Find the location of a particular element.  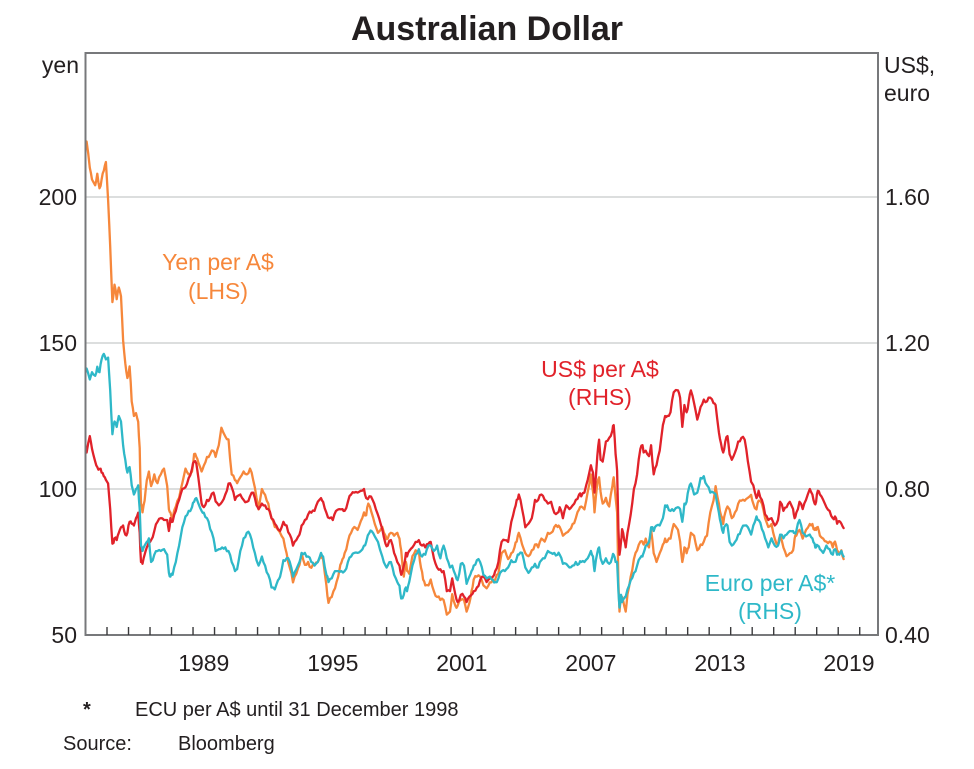

series-label-yen-per-a-: (LHS) is located at coordinates (218, 291).